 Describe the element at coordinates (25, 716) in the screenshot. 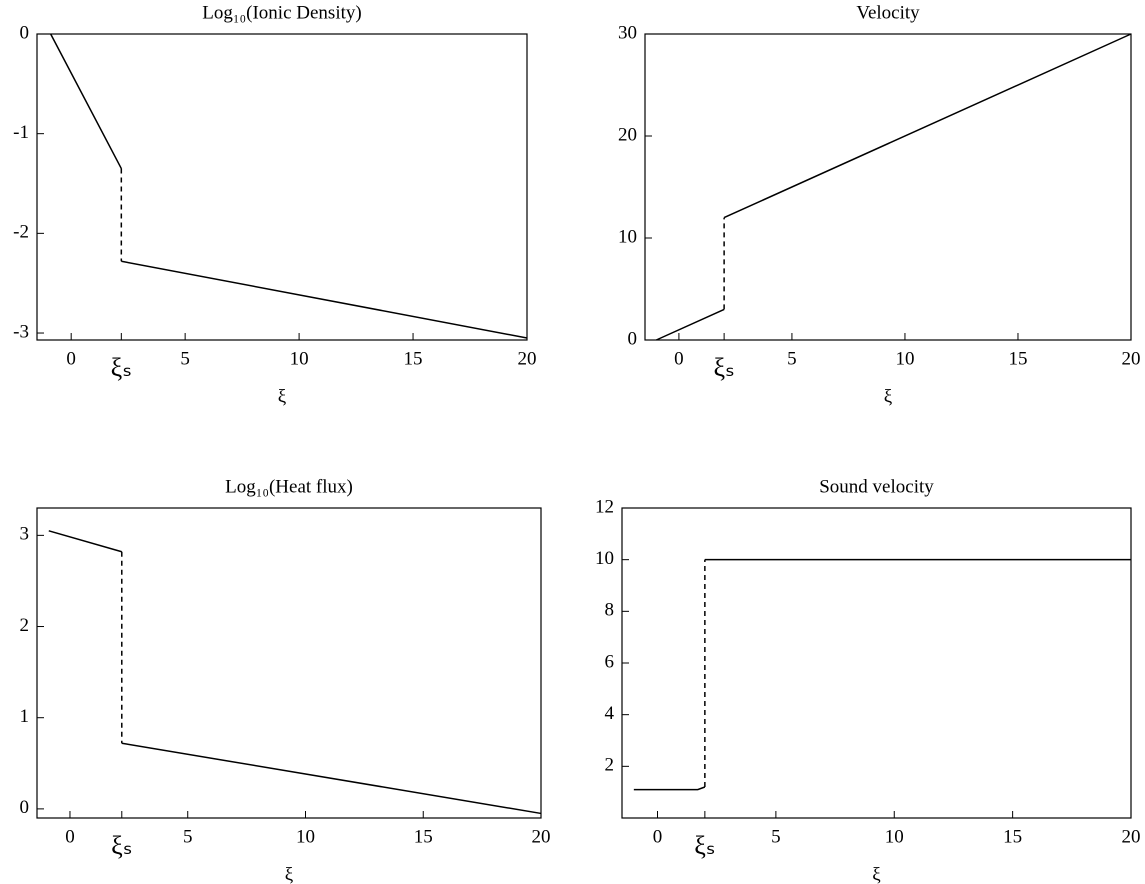

I see `y-tick-label: 1` at that location.